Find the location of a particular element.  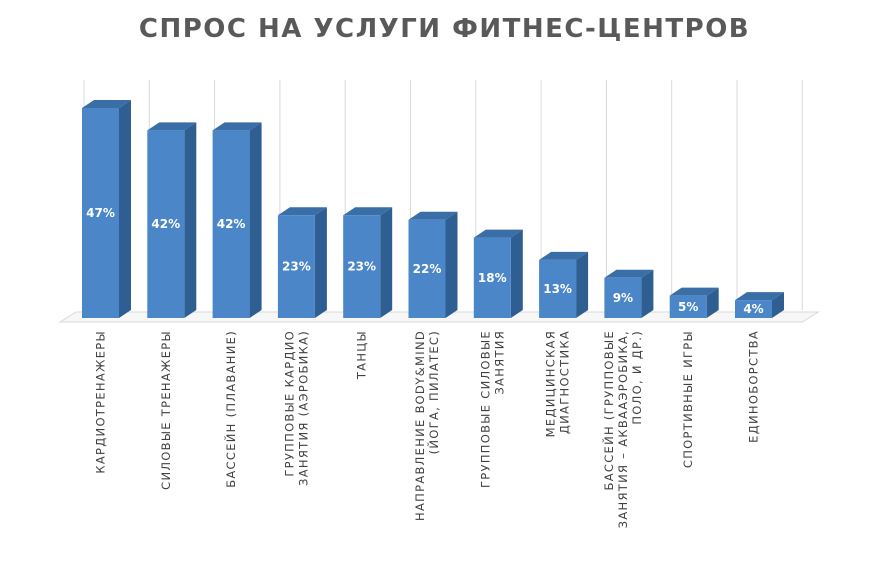

bar-7: 18% is located at coordinates (498, 273).